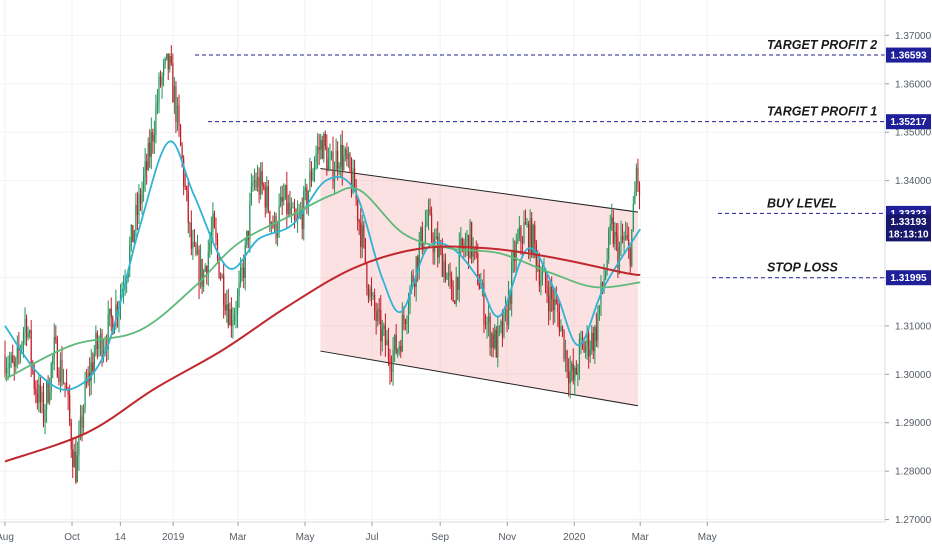 Image resolution: width=932 pixels, height=550 pixels. I want to click on price-tag, so click(908, 122).